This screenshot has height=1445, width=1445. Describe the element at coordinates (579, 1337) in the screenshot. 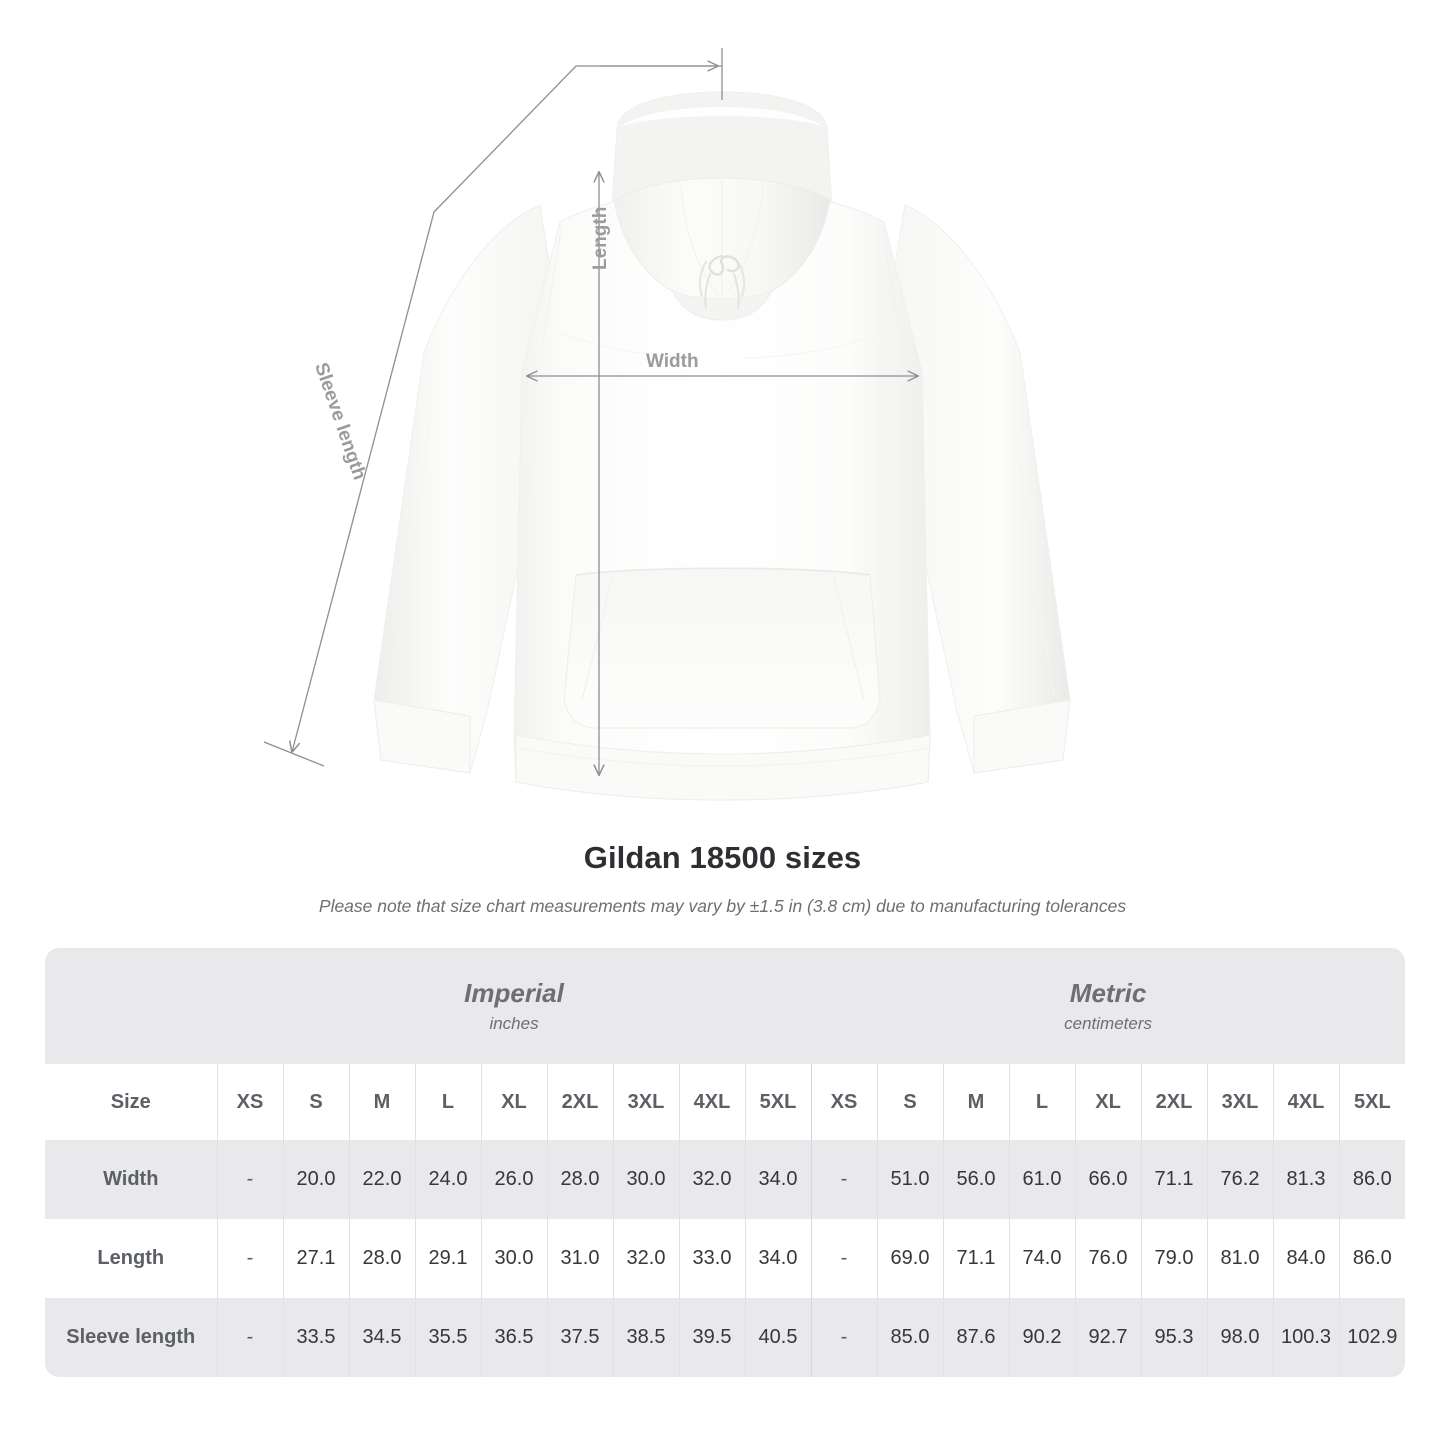

I see `cell-sleeve-imp-2xl: 37.5` at that location.